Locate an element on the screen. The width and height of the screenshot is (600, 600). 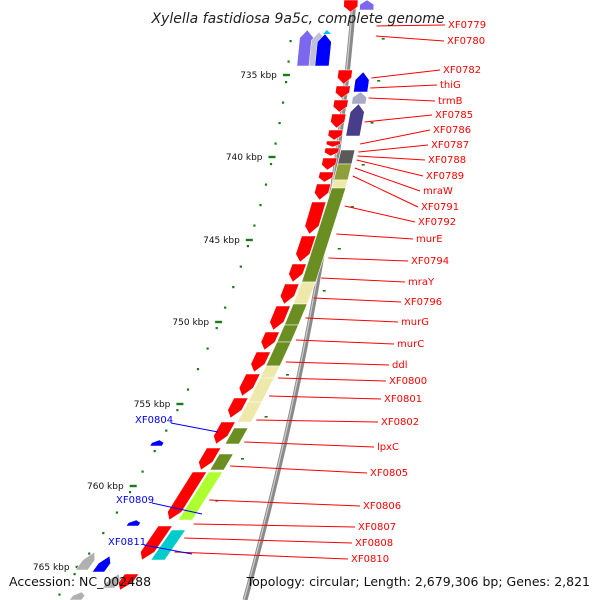
gene-label: XF0805 is located at coordinates (389, 473).